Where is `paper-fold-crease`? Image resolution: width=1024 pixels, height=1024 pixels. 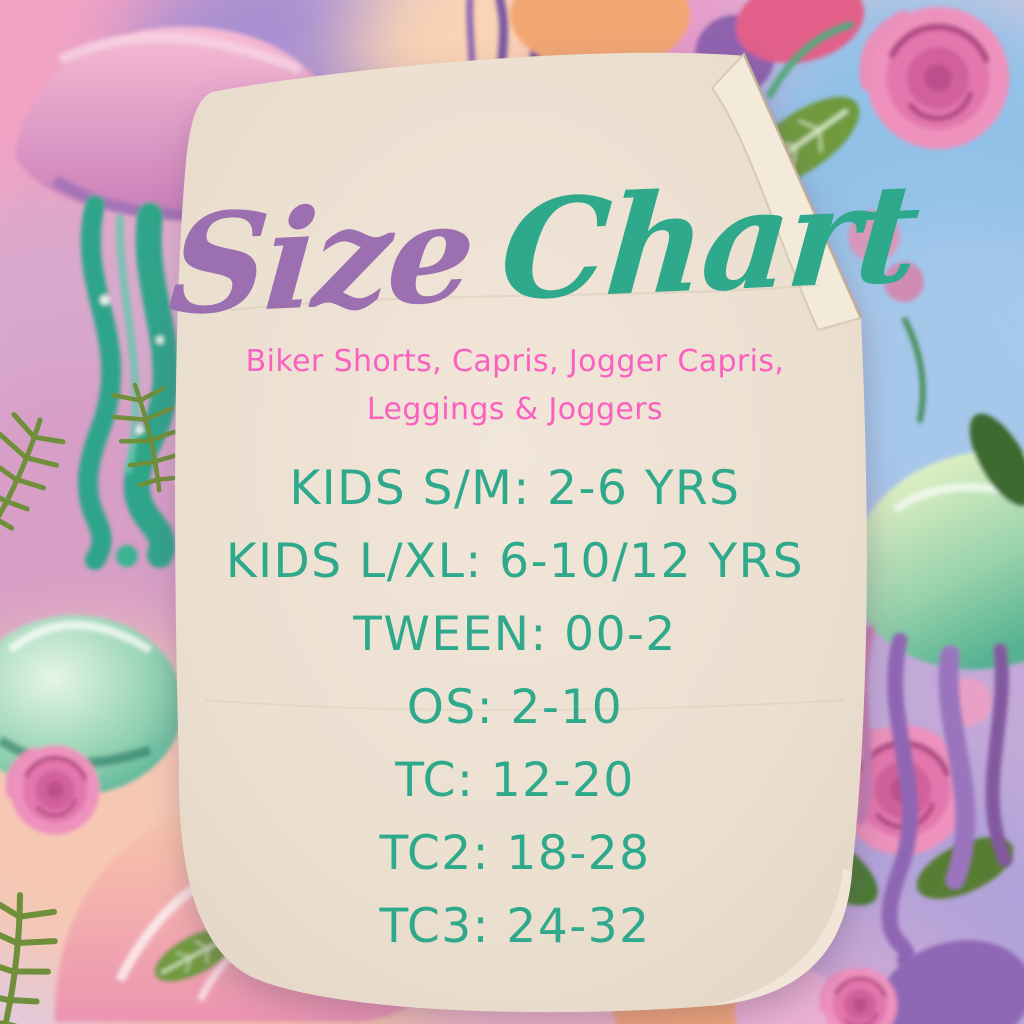 paper-fold-crease is located at coordinates (802, 186).